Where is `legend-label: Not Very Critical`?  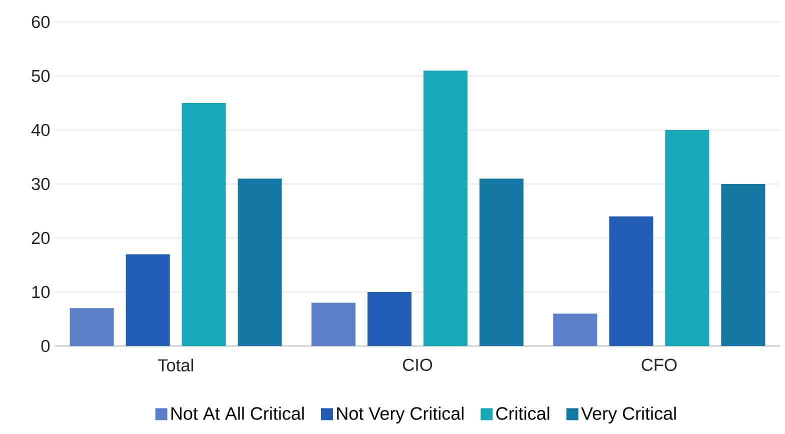 legend-label: Not Very Critical is located at coordinates (400, 415).